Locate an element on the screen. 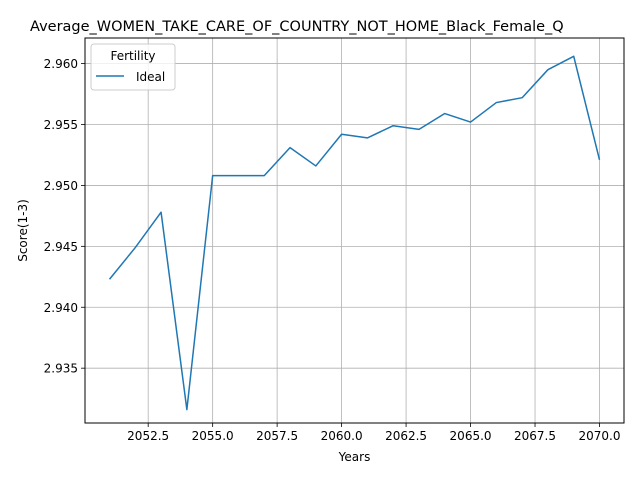 This screenshot has height=480, width=640. x-tick-label: 2052.5 is located at coordinates (148, 436).